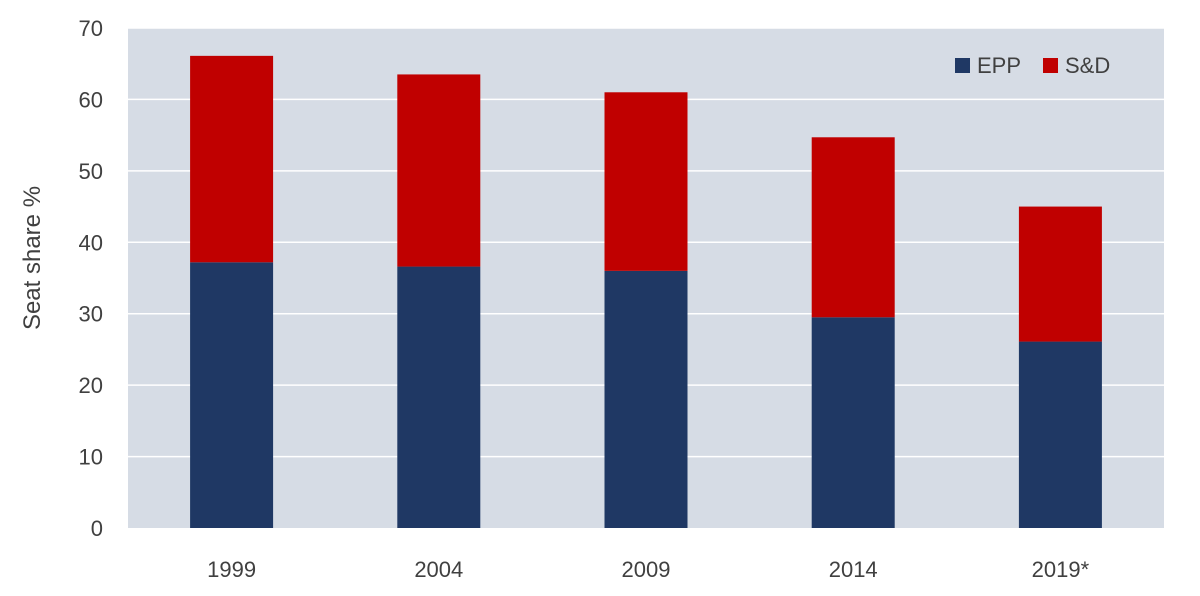 The width and height of the screenshot is (1200, 596). What do you see at coordinates (91, 242) in the screenshot?
I see `y-tick-label: 40` at bounding box center [91, 242].